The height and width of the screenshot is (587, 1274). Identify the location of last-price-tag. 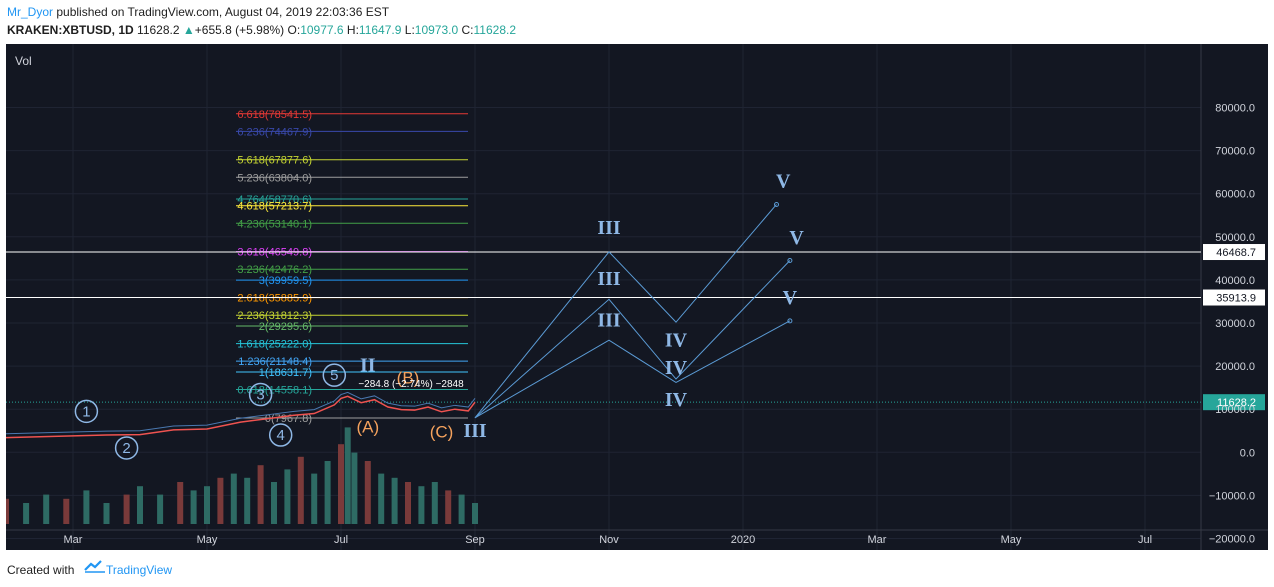
(1234, 402).